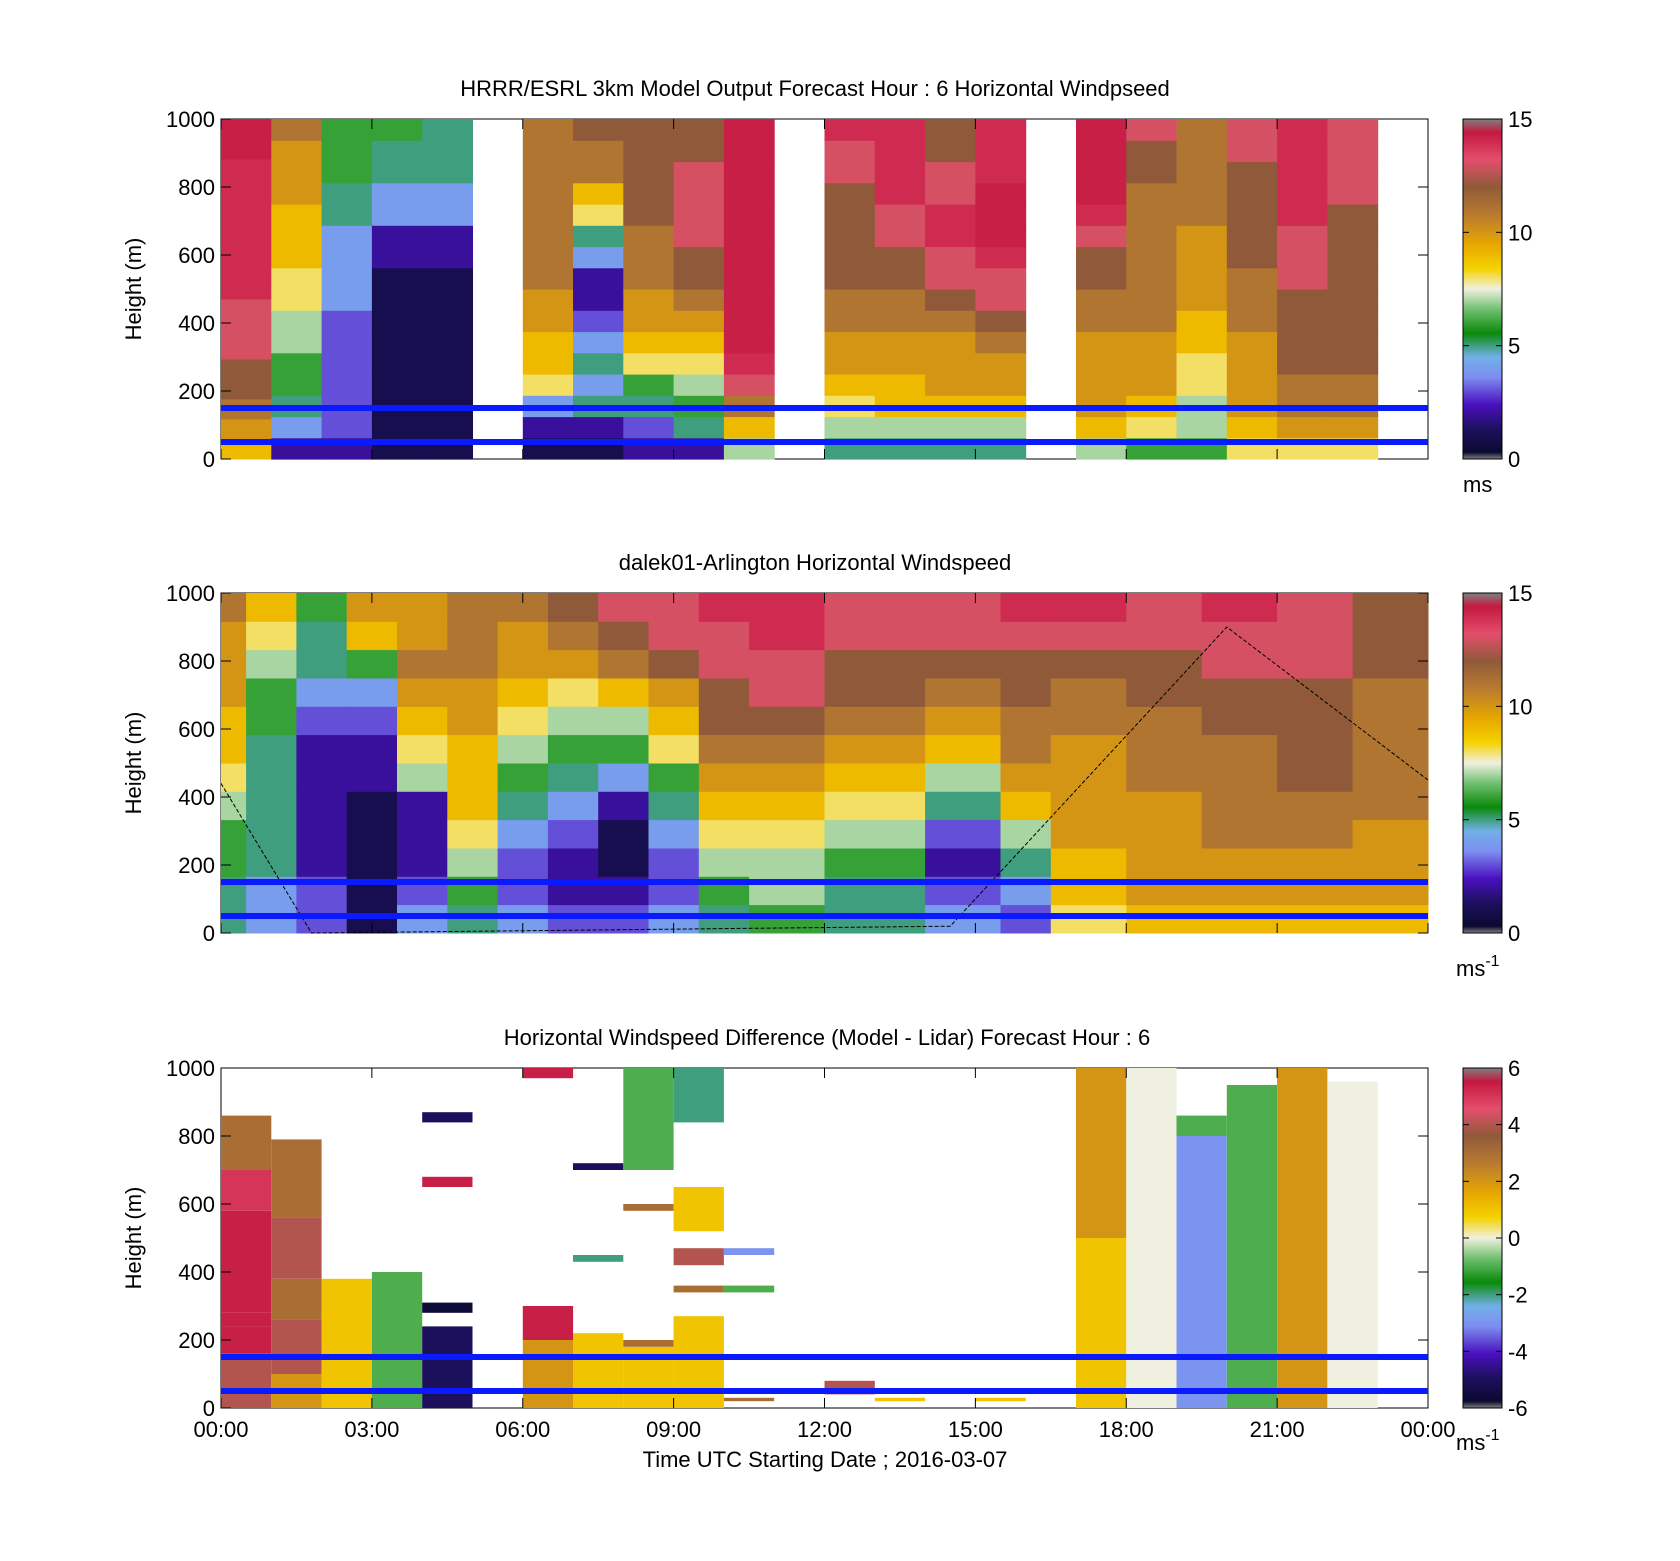 The height and width of the screenshot is (1561, 1680). What do you see at coordinates (1514, 1125) in the screenshot?
I see `colorbar-tick-label: 4` at bounding box center [1514, 1125].